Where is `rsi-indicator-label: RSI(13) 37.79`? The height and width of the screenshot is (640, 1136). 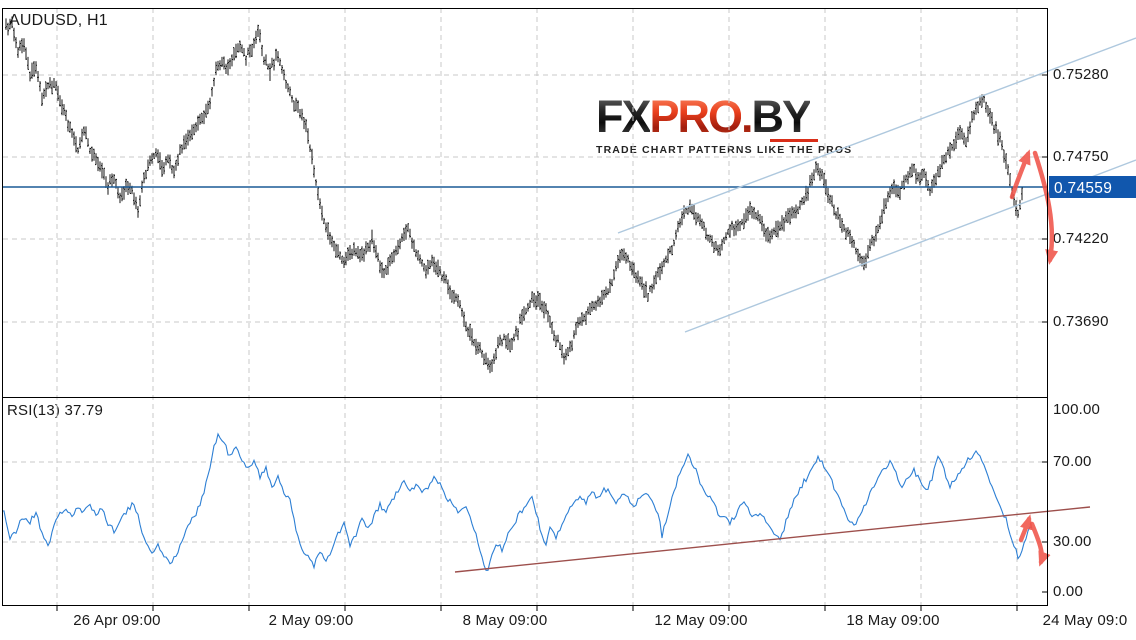 rsi-indicator-label: RSI(13) 37.79 is located at coordinates (55, 410).